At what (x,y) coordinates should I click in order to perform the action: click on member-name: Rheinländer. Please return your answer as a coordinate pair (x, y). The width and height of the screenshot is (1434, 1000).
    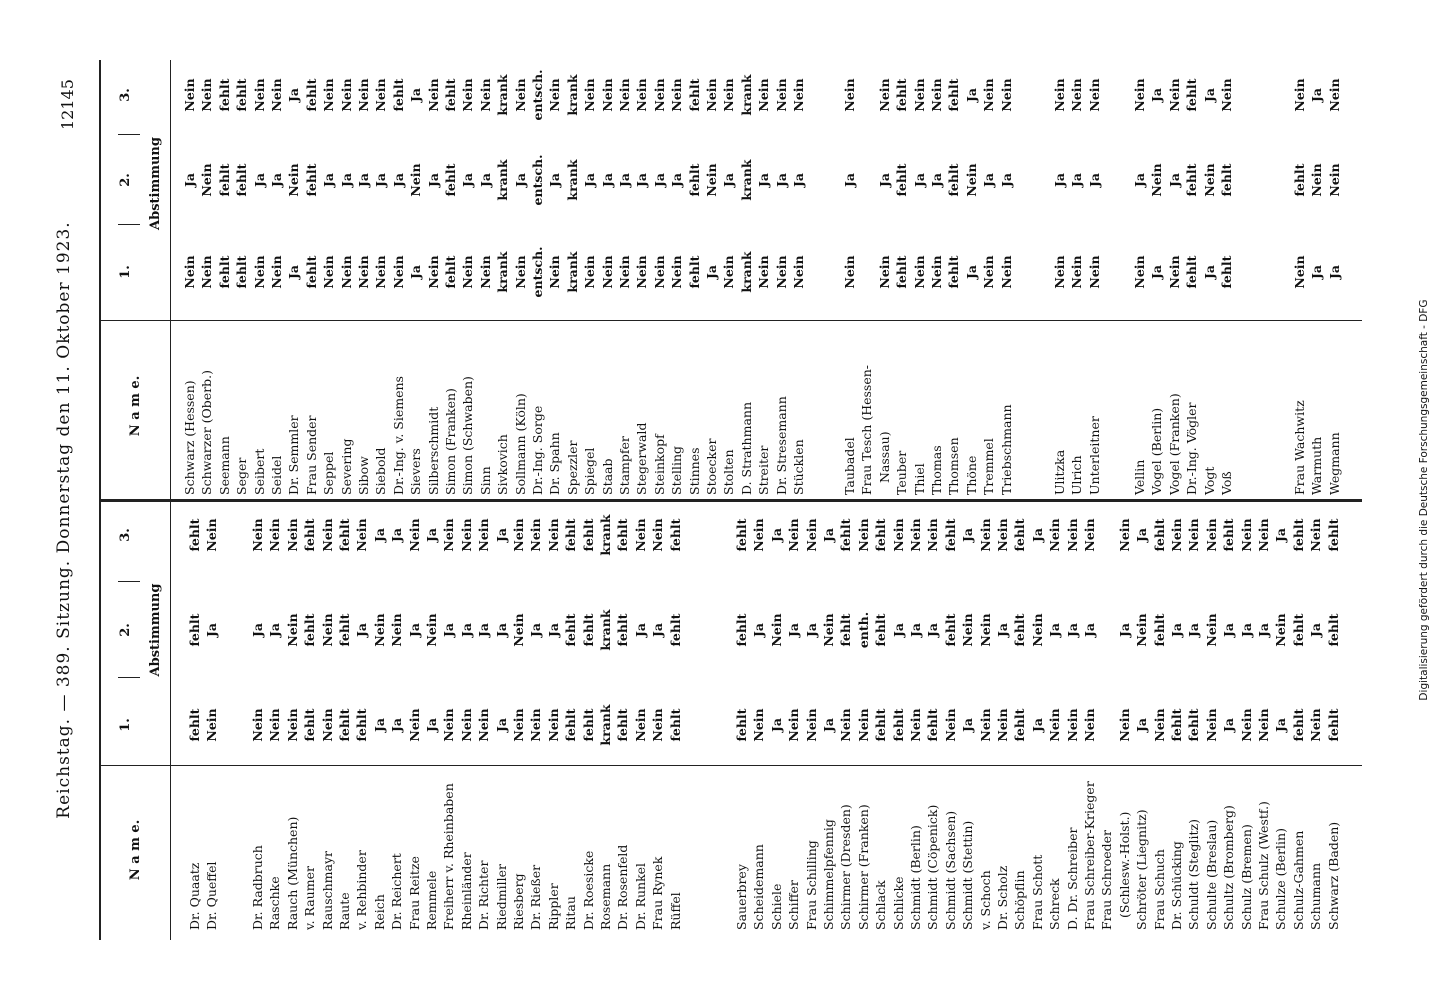
    Looking at the image, I should click on (466, 891).